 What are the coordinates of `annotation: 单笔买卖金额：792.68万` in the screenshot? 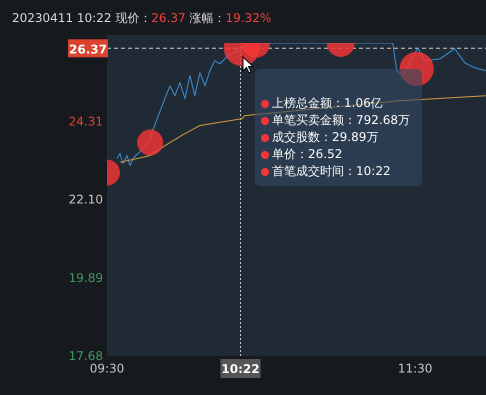 It's located at (341, 120).